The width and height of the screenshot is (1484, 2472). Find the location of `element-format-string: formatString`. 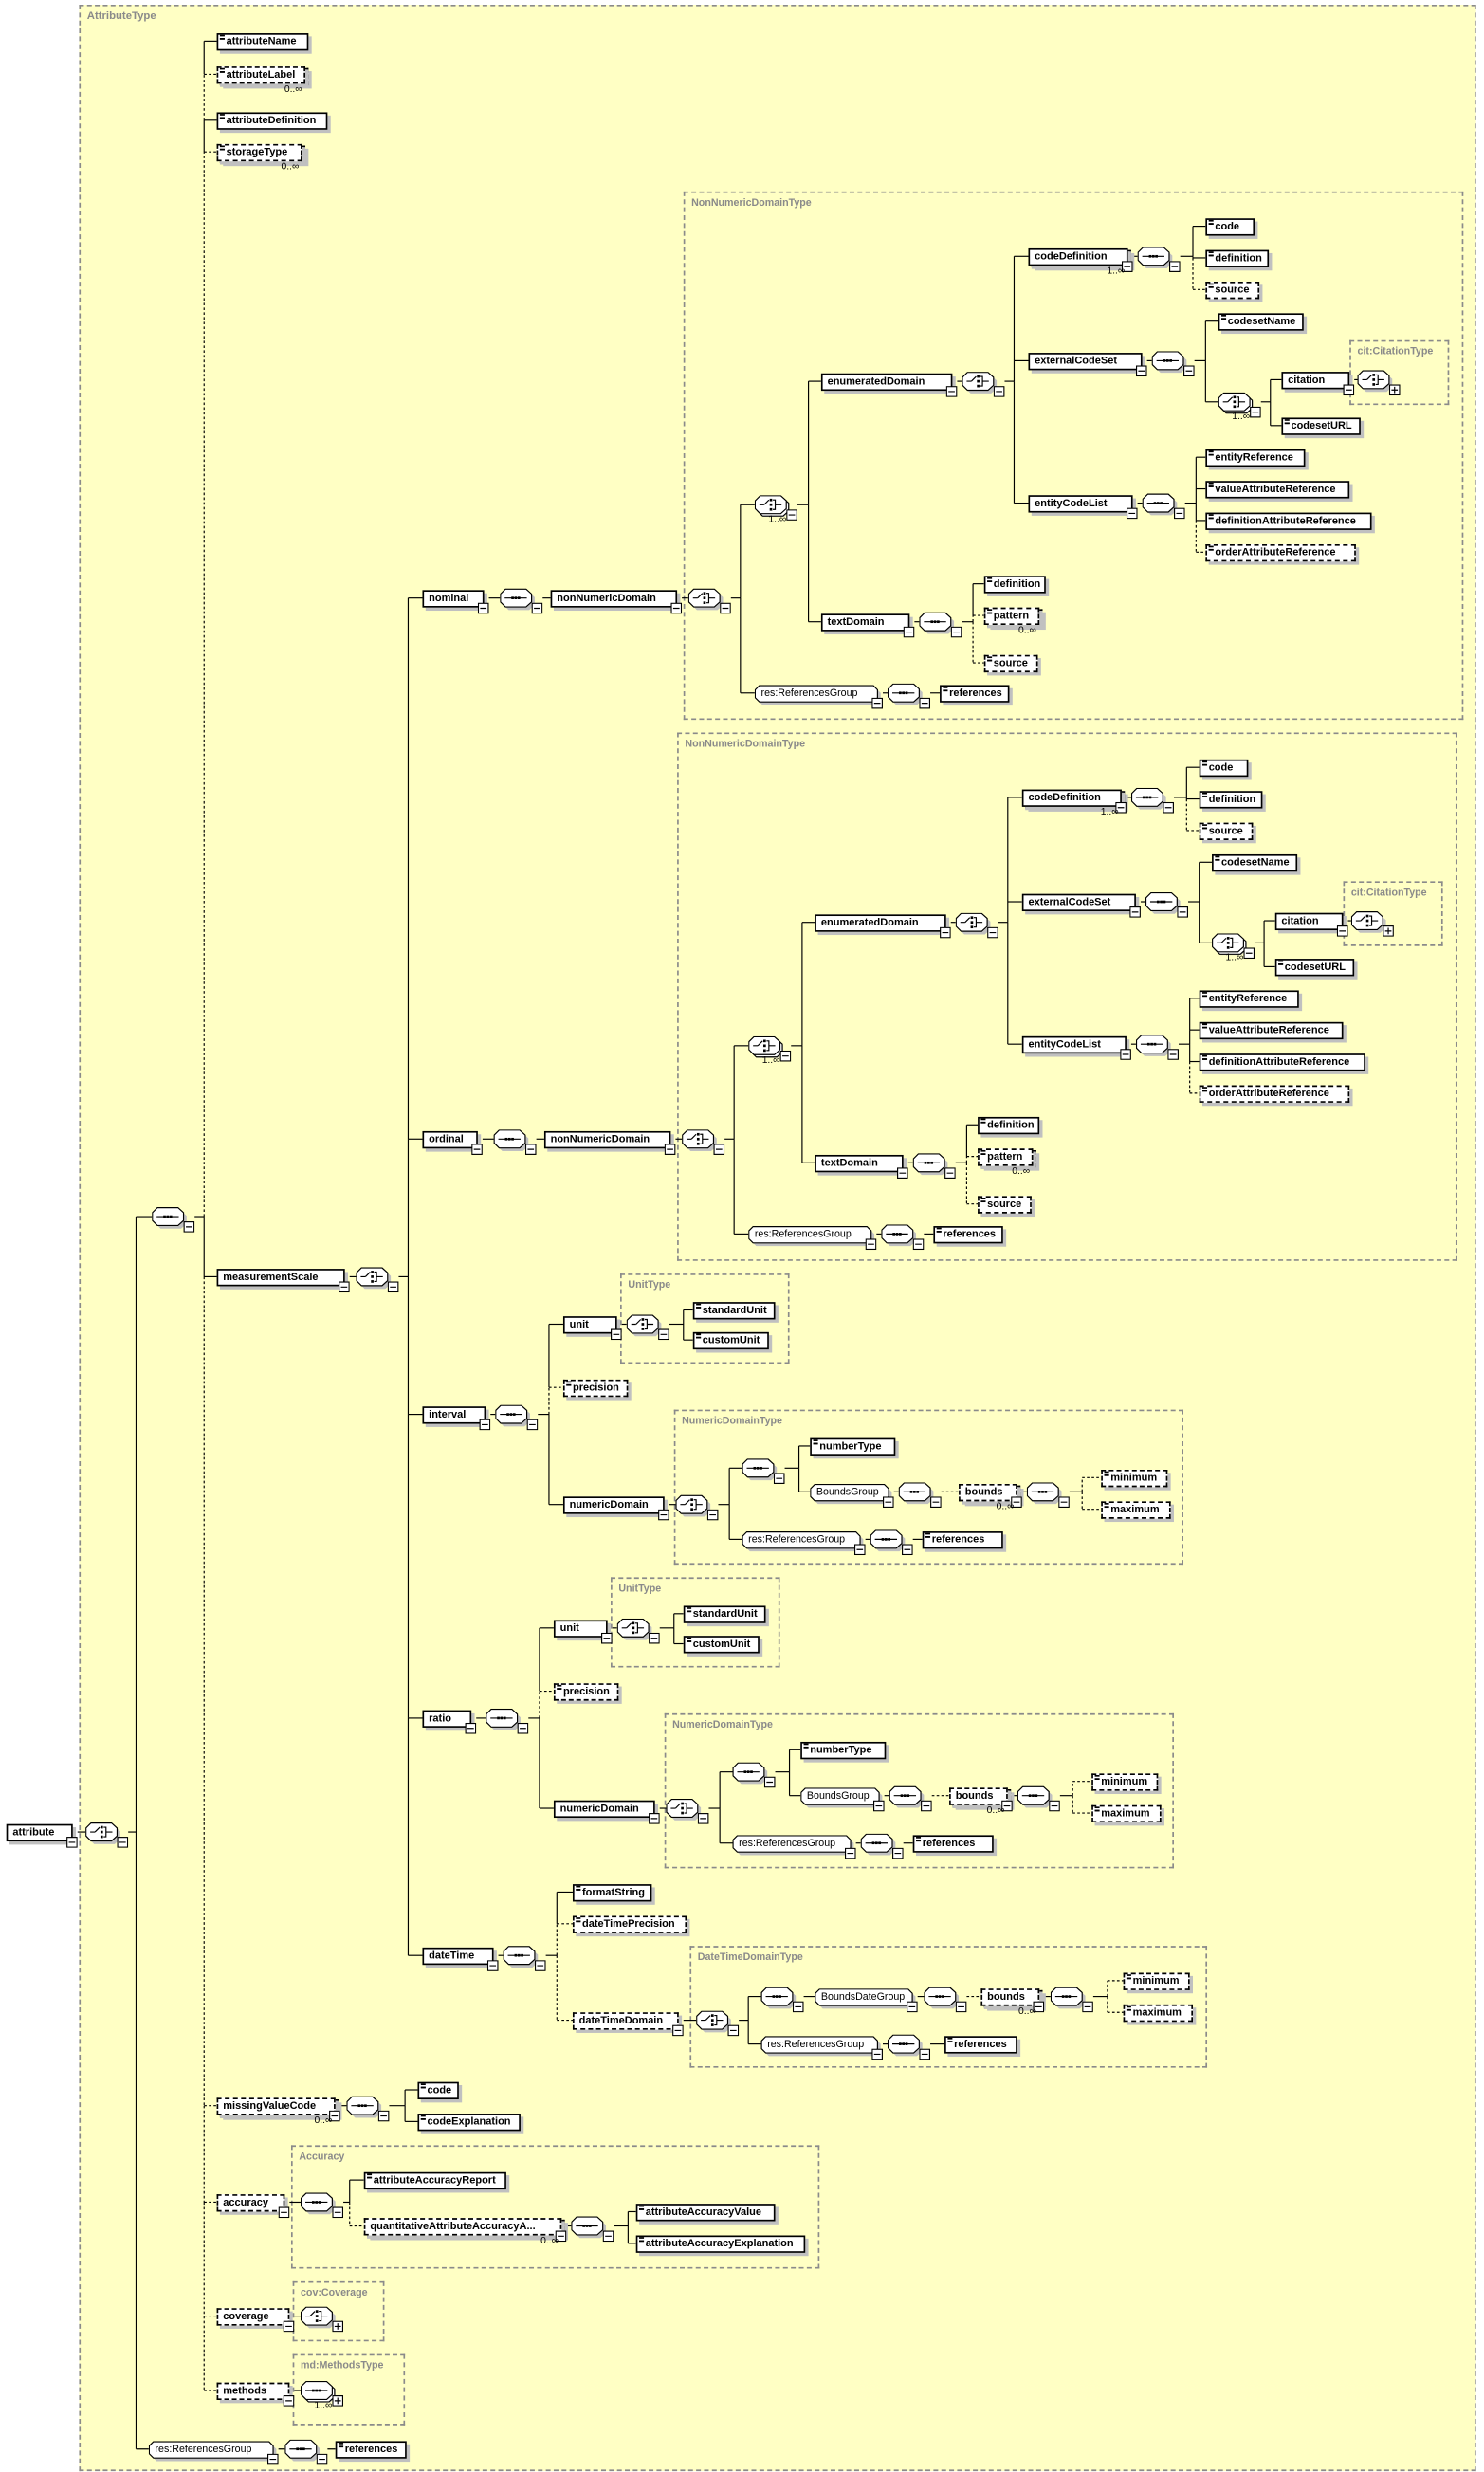

element-format-string: formatString is located at coordinates (612, 1892).